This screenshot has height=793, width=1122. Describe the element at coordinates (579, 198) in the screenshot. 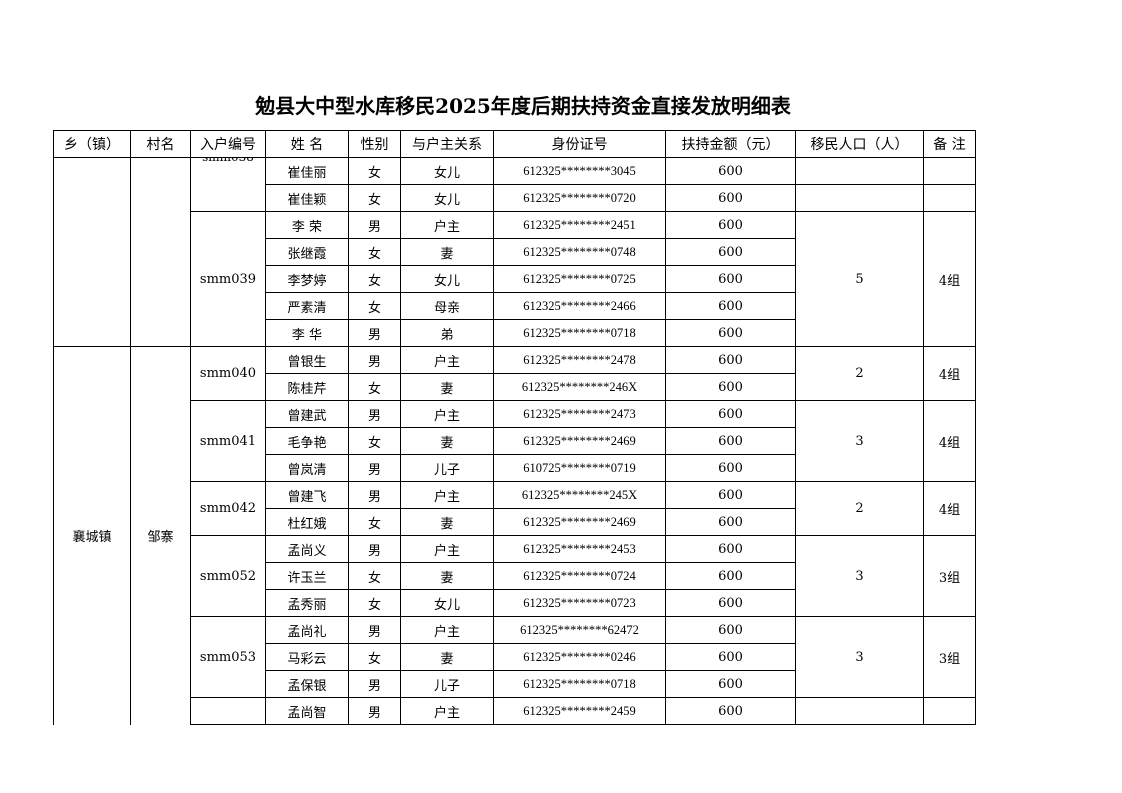

I see `member-id-number: 612325********0720` at that location.